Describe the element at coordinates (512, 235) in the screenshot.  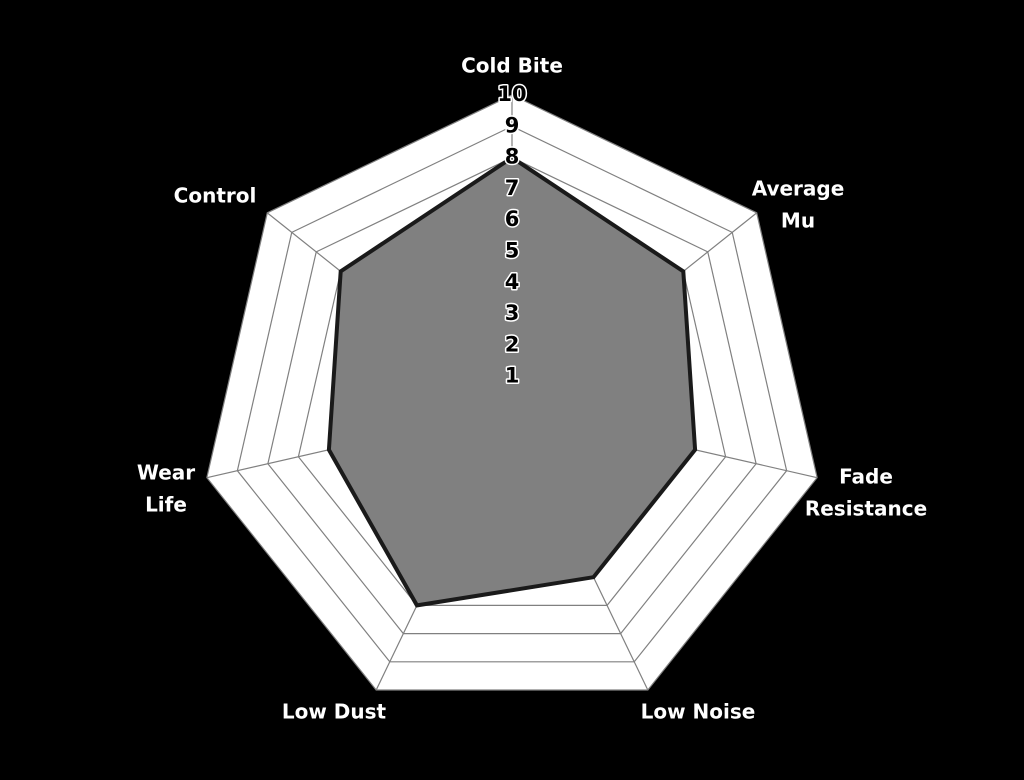
I see `radial-tick-labels: 1 2 3 4 5 6 7 8 9 10` at that location.